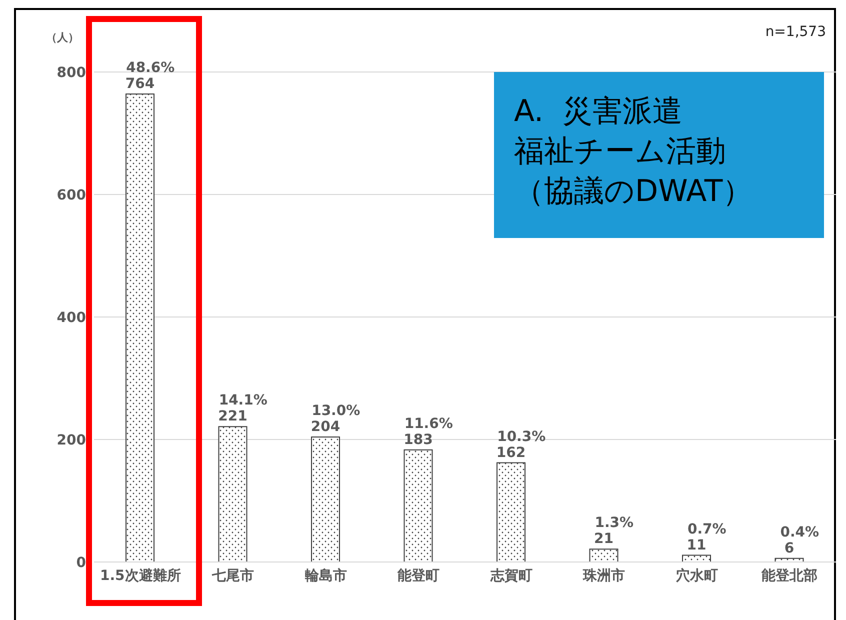  What do you see at coordinates (789, 548) in the screenshot?
I see `data-label: 6` at bounding box center [789, 548].